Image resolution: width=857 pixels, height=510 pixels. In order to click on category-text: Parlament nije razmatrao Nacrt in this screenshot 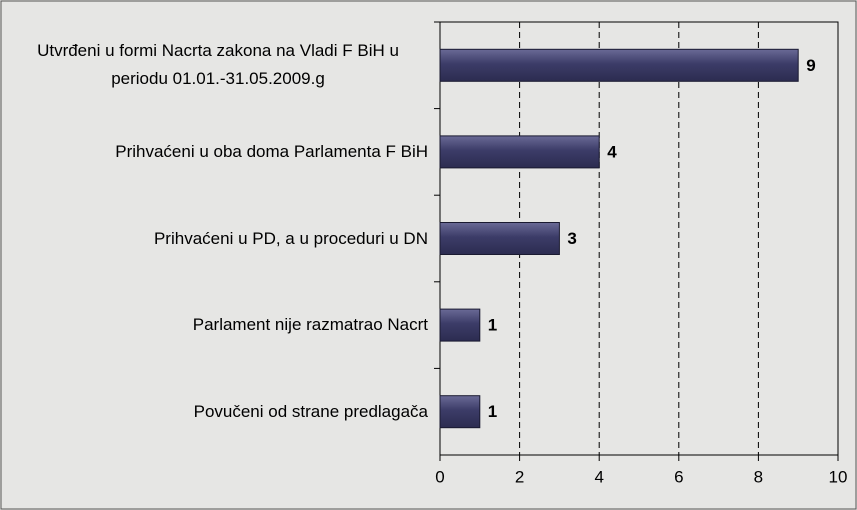, I will do `click(310, 325)`.